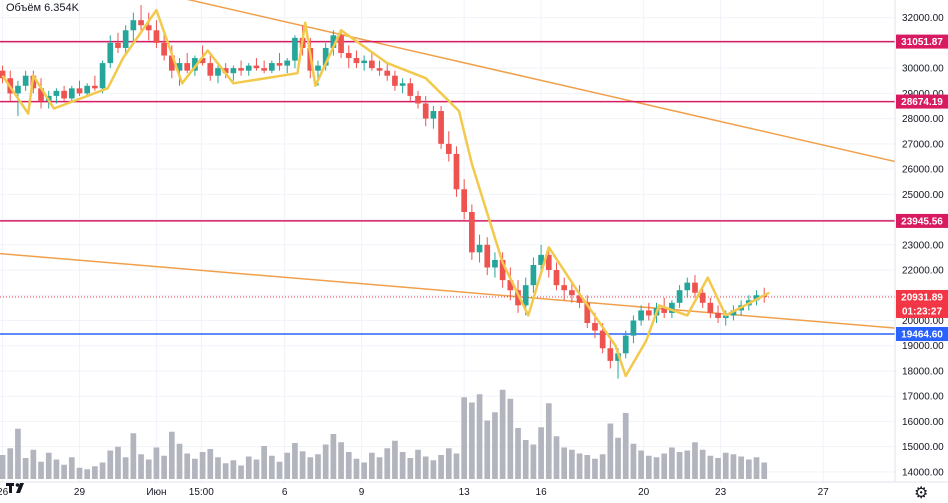  I want to click on countdown-tag-bg, so click(922, 310).